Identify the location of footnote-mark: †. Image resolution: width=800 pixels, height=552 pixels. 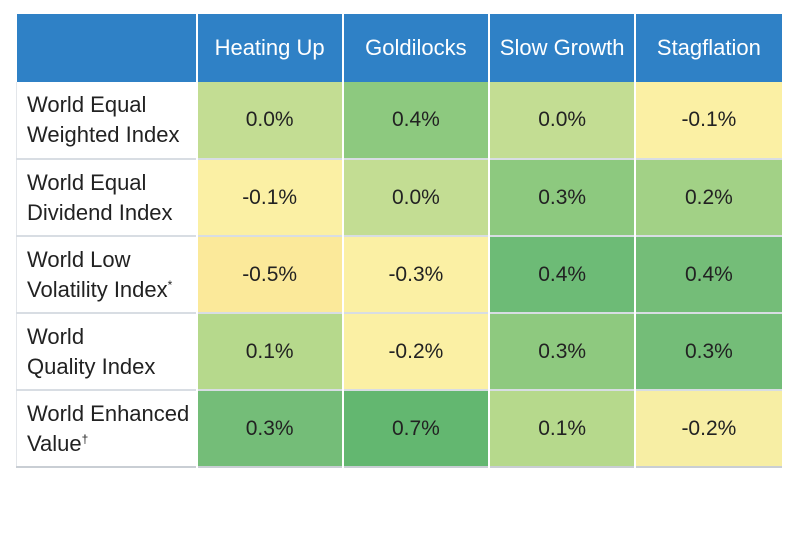
(85, 438).